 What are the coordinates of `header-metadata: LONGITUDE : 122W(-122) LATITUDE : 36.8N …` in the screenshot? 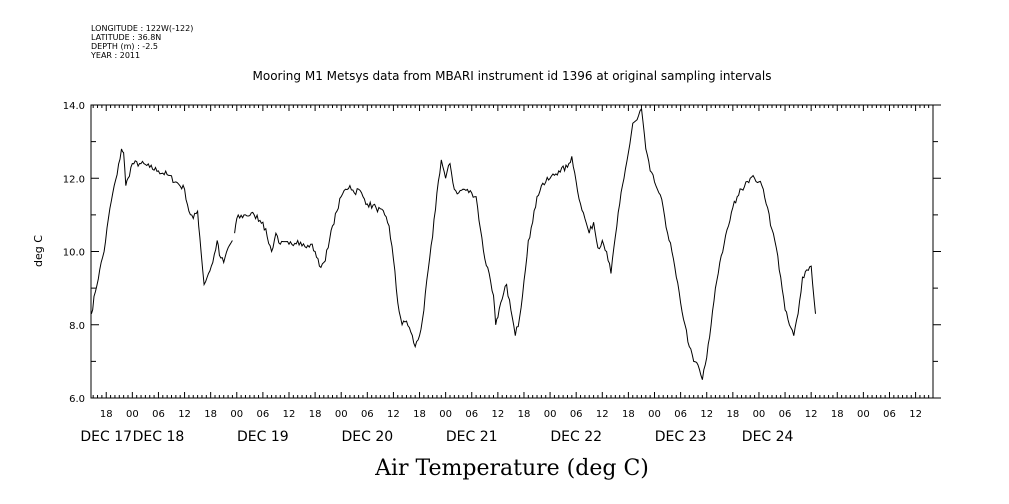 It's located at (141, 42).